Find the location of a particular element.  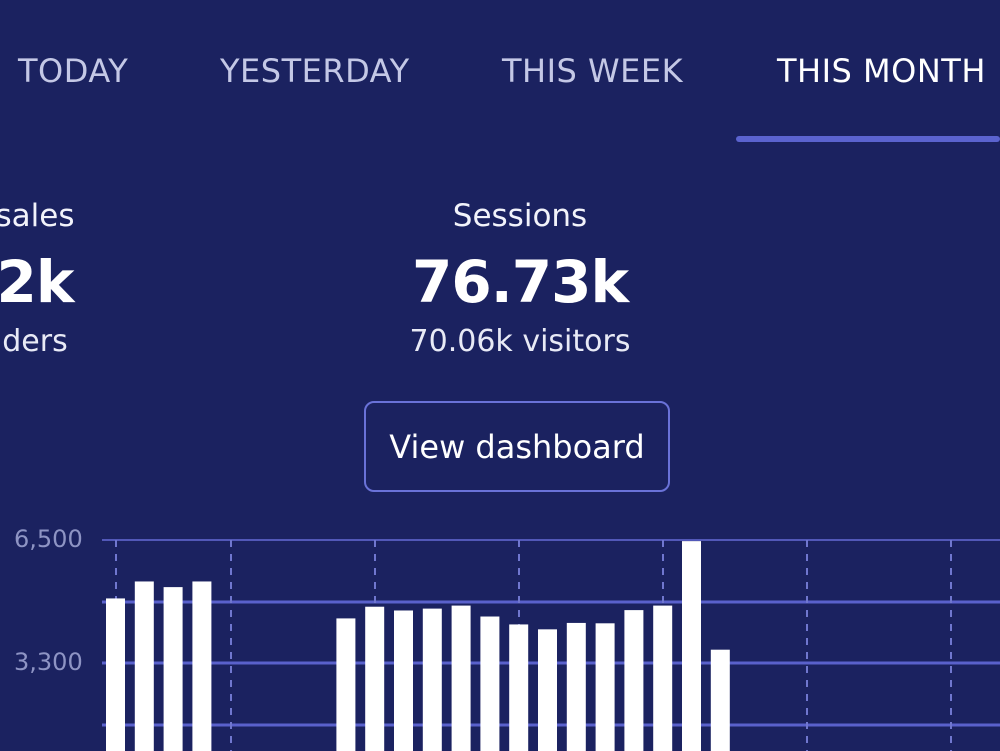

sessions-stat: Sessions 76.73k 70.06k visitors is located at coordinates (520, 278).